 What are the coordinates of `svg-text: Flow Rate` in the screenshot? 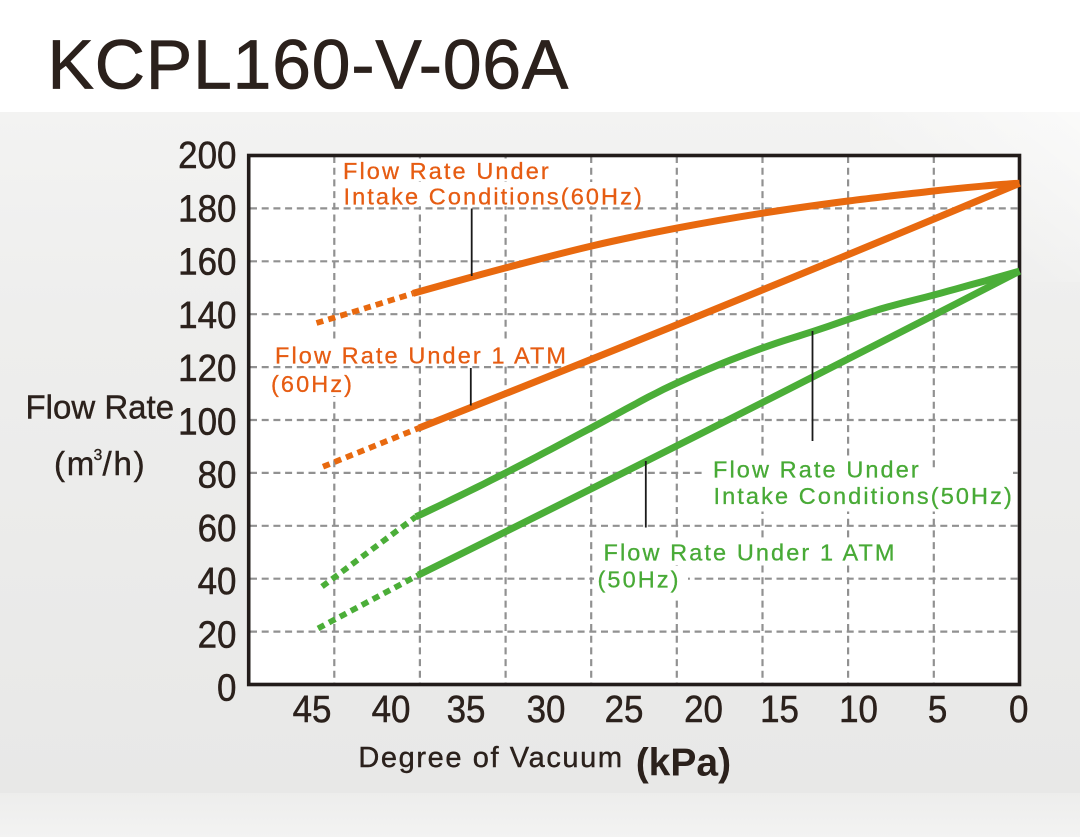 It's located at (100, 406).